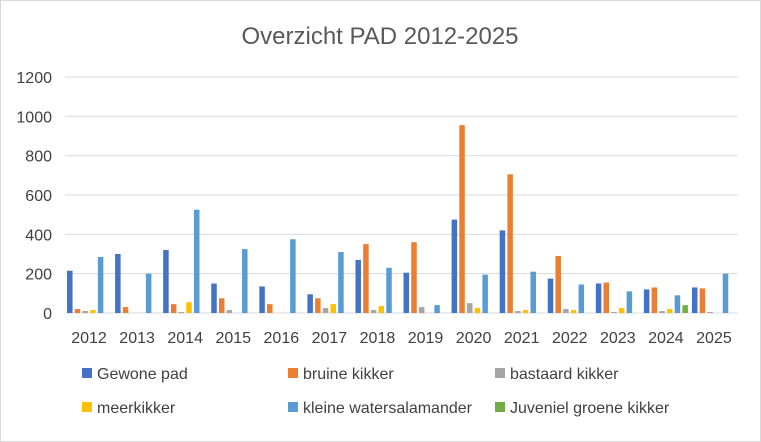  What do you see at coordinates (570, 338) in the screenshot?
I see `x-tick-label: 2022` at bounding box center [570, 338].